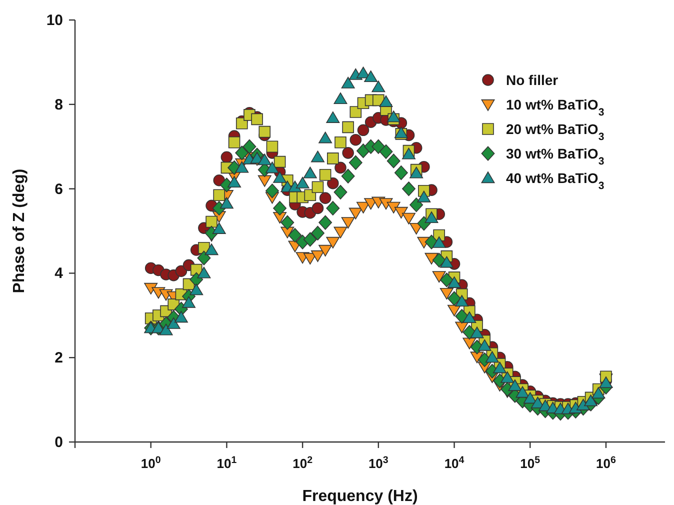 Image resolution: width=674 pixels, height=505 pixels. Describe the element at coordinates (151, 462) in the screenshot. I see `x-tick-label: 10$^{0}$` at that location.